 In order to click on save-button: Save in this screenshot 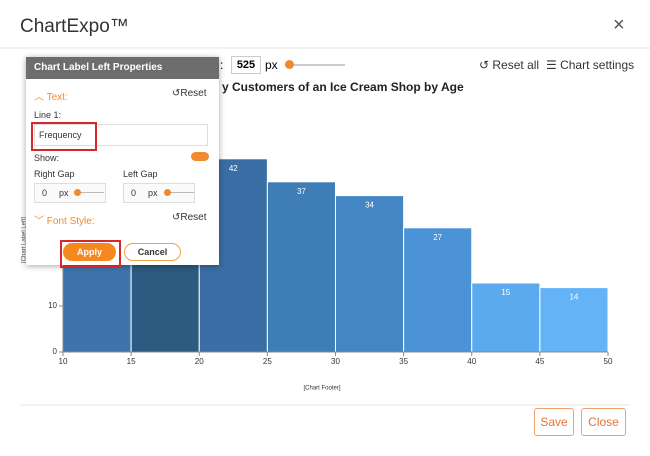, I will do `click(554, 422)`.